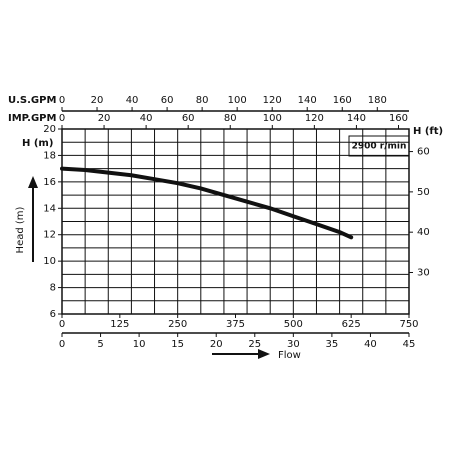 The image size is (457, 457). What do you see at coordinates (37, 143) in the screenshot?
I see `y-axis-label: H (m)` at bounding box center [37, 143].